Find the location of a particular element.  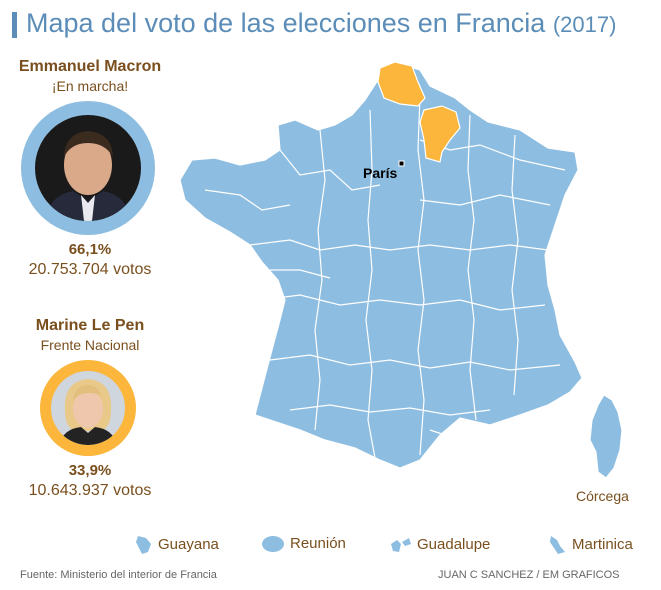

candidate-name: Marine Le Pen is located at coordinates (90, 325).